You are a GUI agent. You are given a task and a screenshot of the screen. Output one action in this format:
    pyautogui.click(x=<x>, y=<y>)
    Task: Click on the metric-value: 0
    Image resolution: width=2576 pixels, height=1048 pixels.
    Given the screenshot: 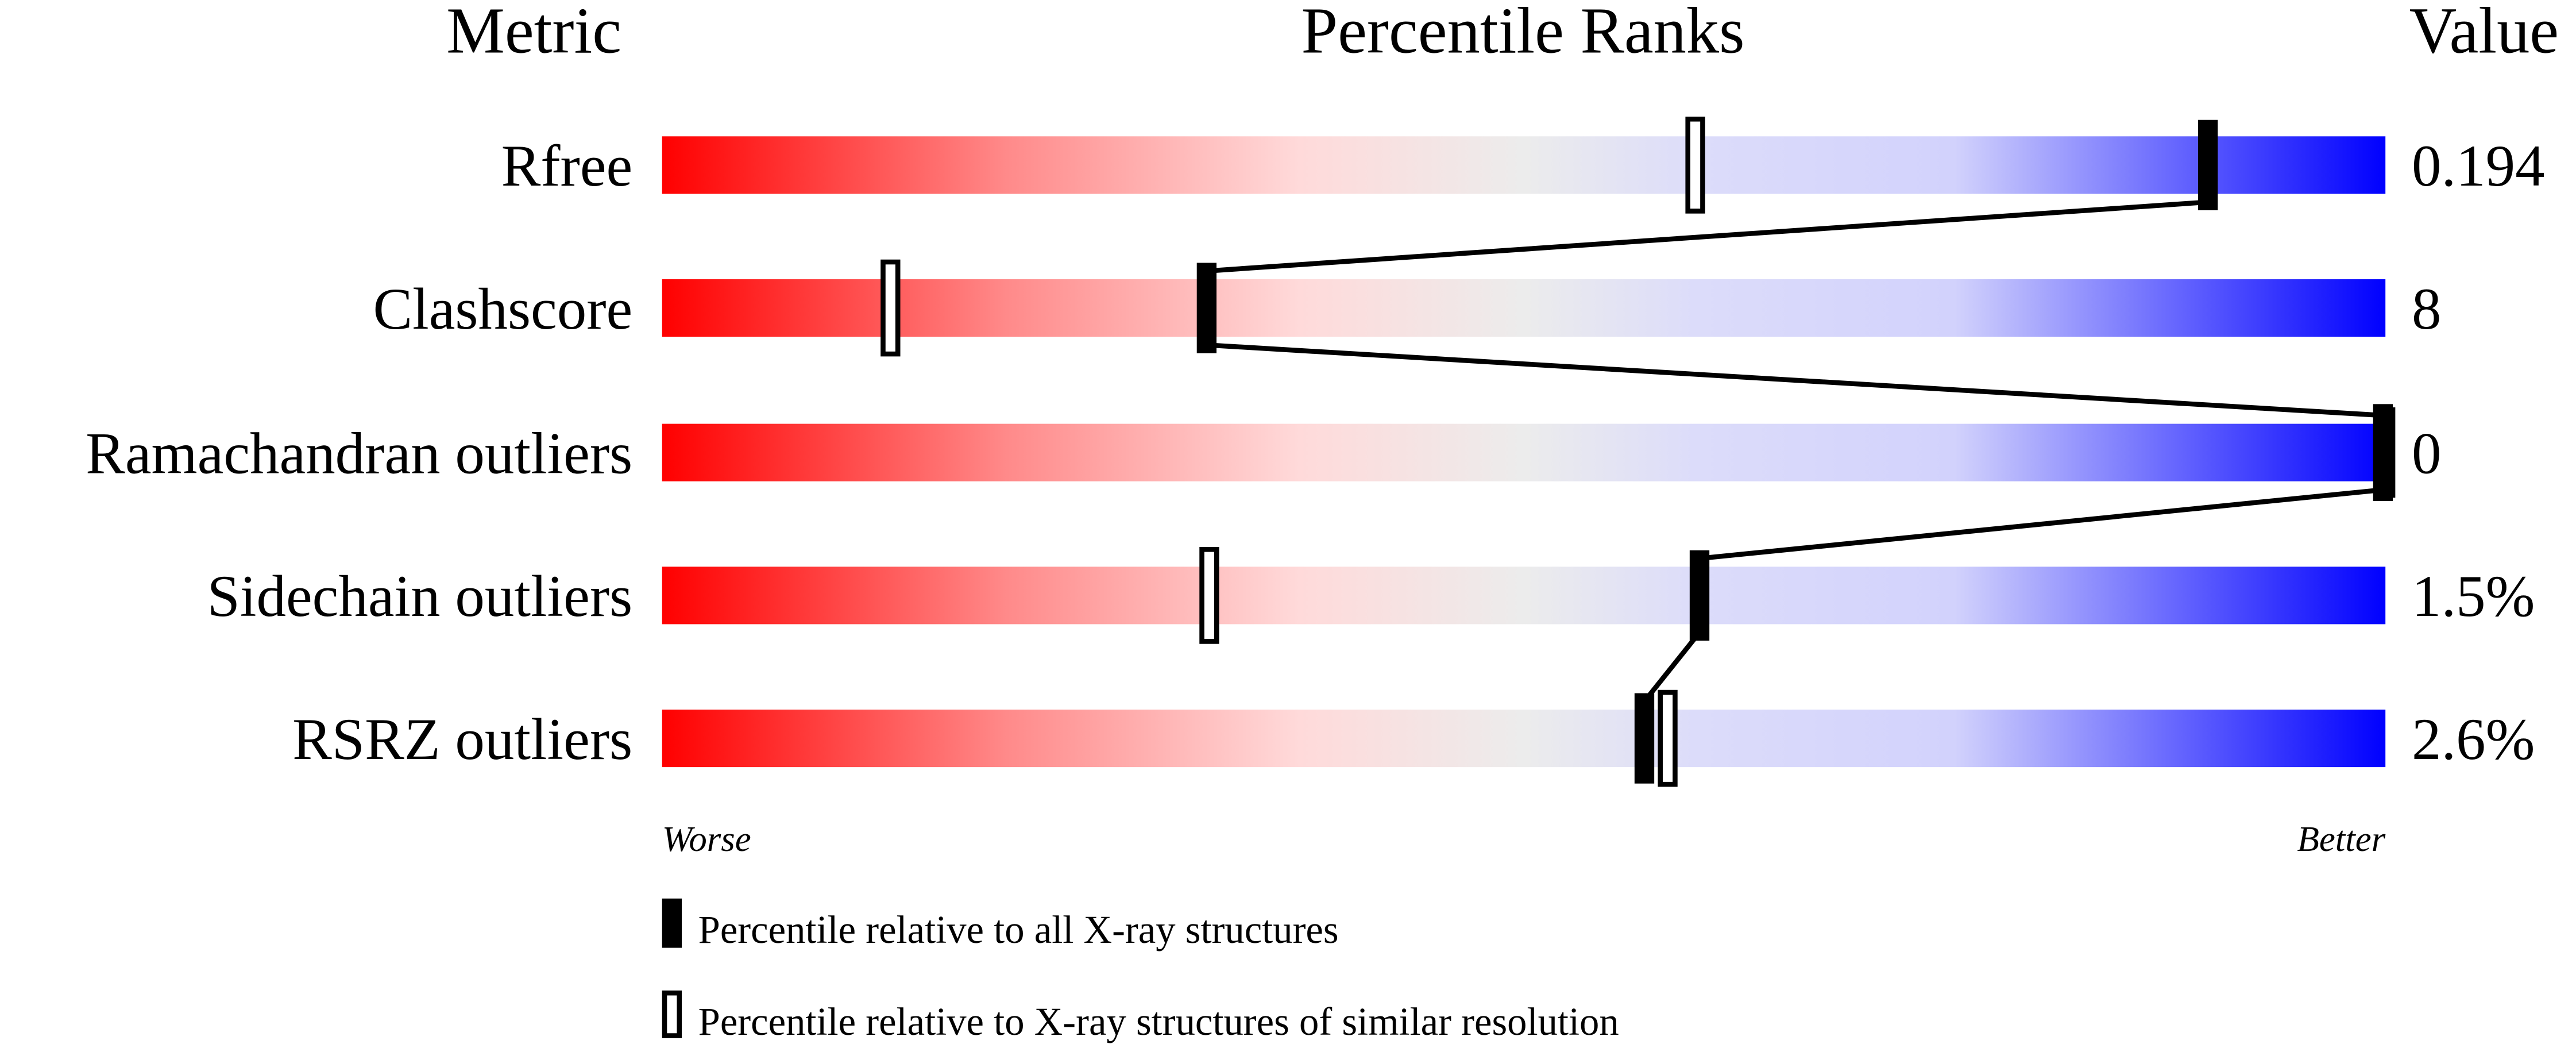 What is the action you would take?
    pyautogui.click(x=2426, y=453)
    